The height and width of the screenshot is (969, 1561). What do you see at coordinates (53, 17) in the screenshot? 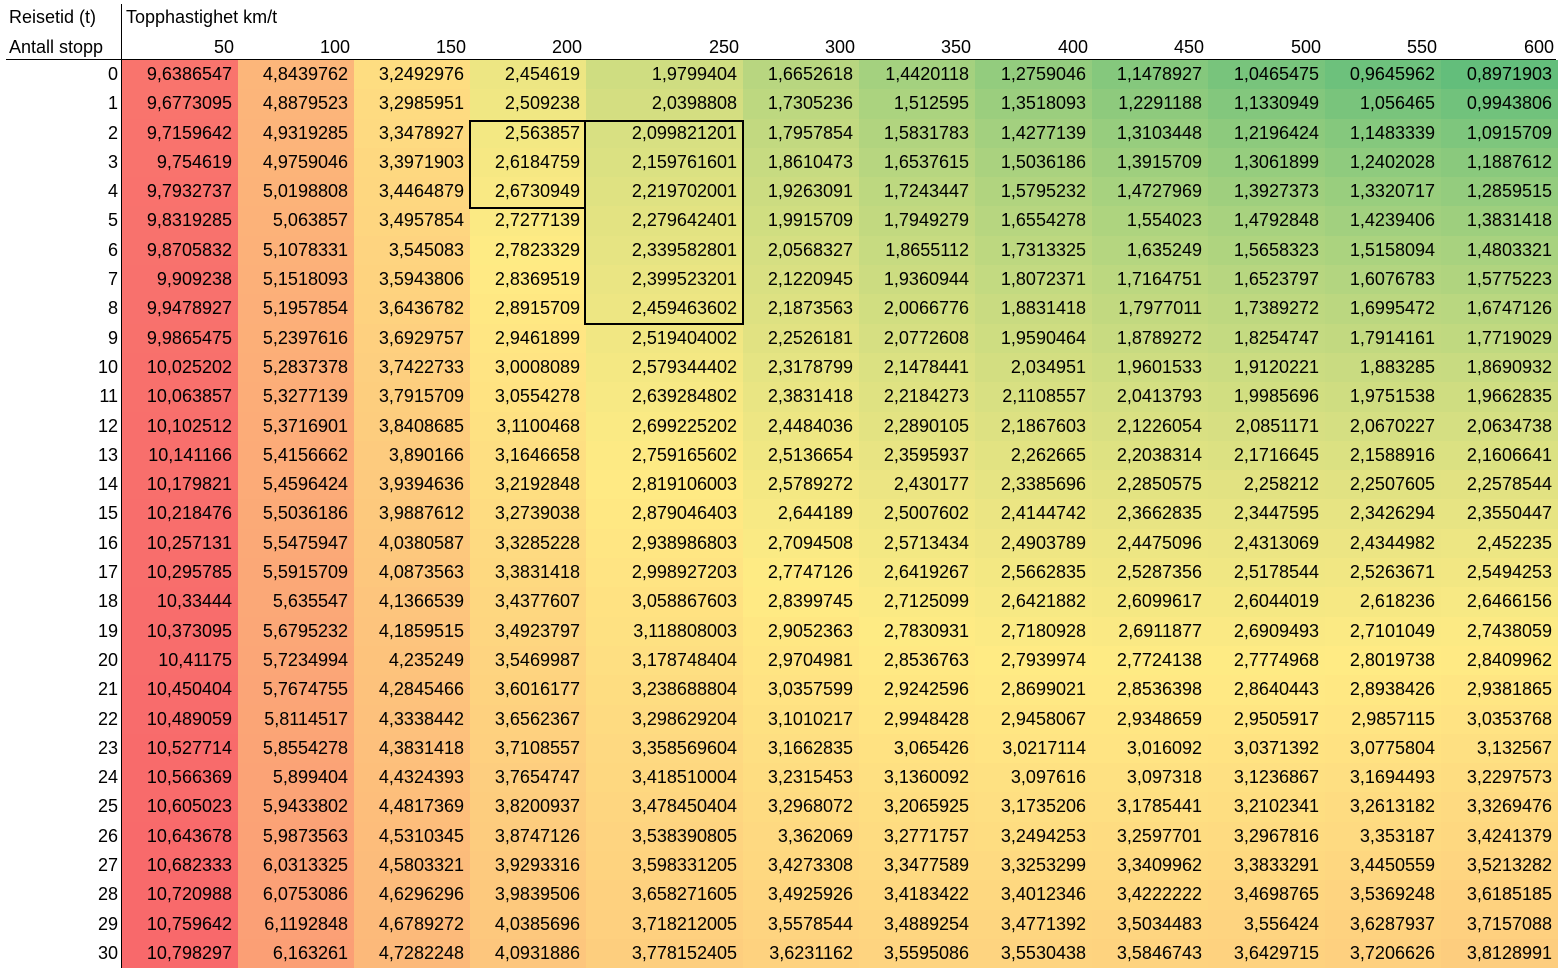
I see `travel-time-label: Reisetid (t)` at bounding box center [53, 17].